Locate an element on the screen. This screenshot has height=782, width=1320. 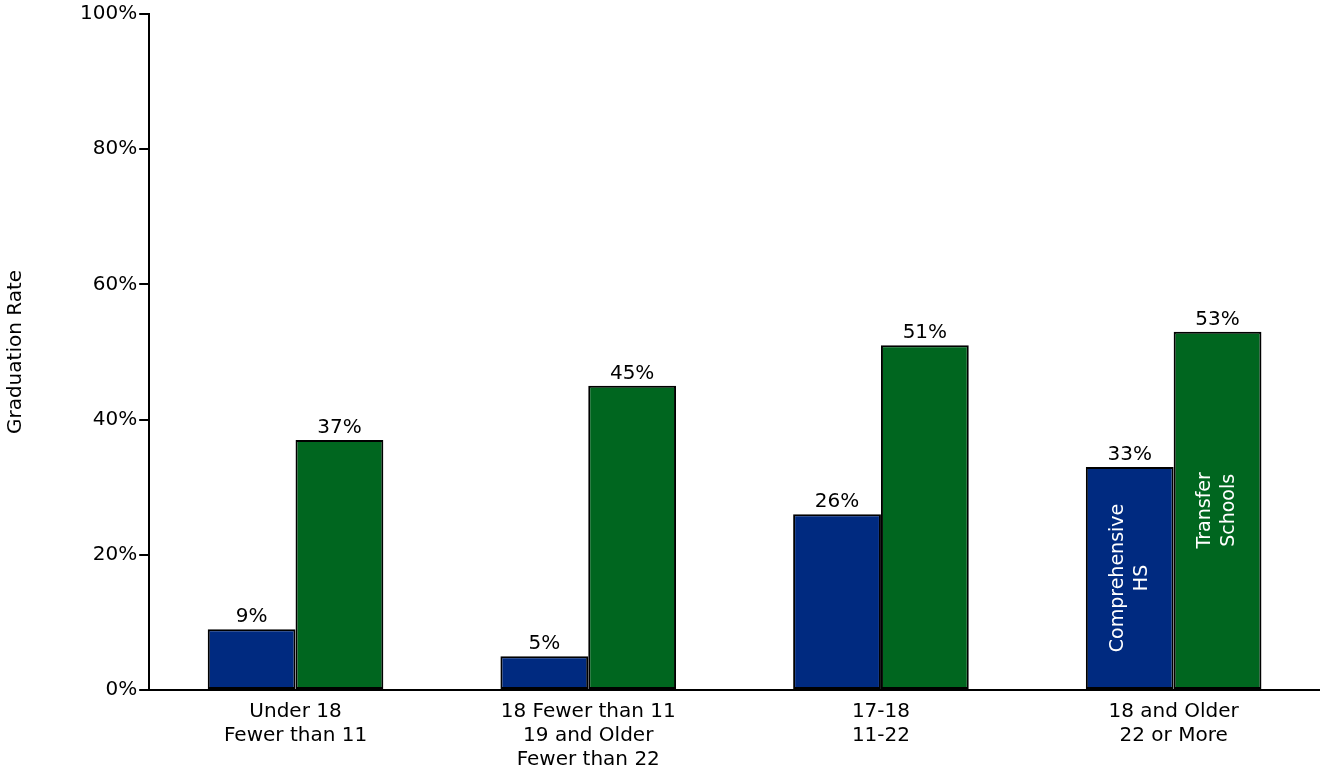
data-label: 9% is located at coordinates (251, 615).